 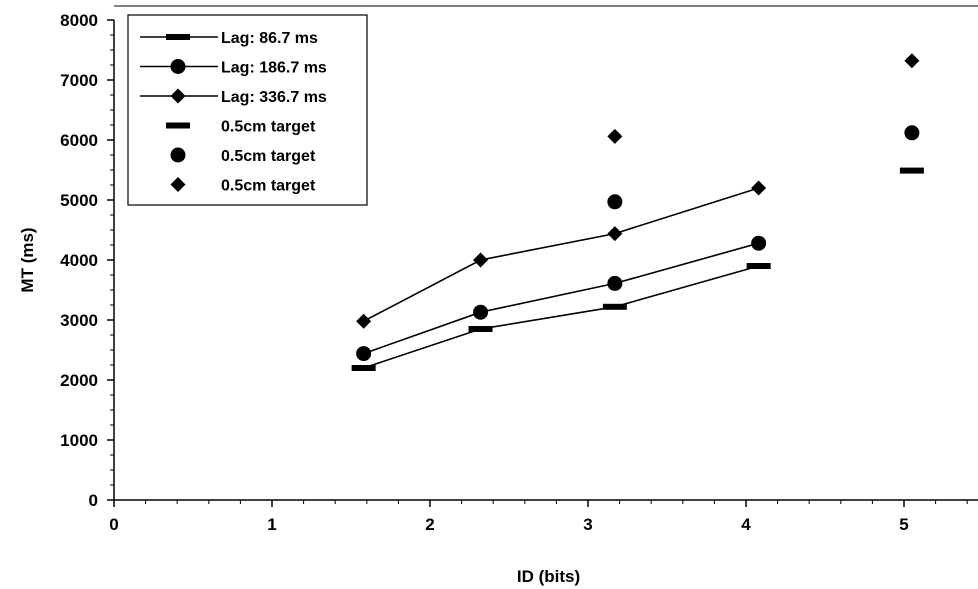 What do you see at coordinates (903, 524) in the screenshot?
I see `x-tick-label: 5` at bounding box center [903, 524].